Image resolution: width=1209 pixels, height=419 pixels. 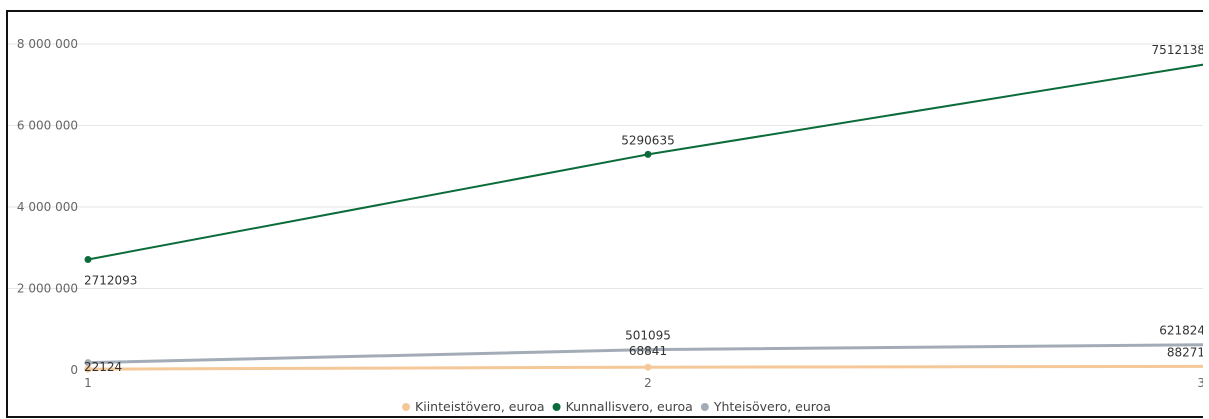 I want to click on y-tick-label: 8 000 000, so click(x=47, y=44).